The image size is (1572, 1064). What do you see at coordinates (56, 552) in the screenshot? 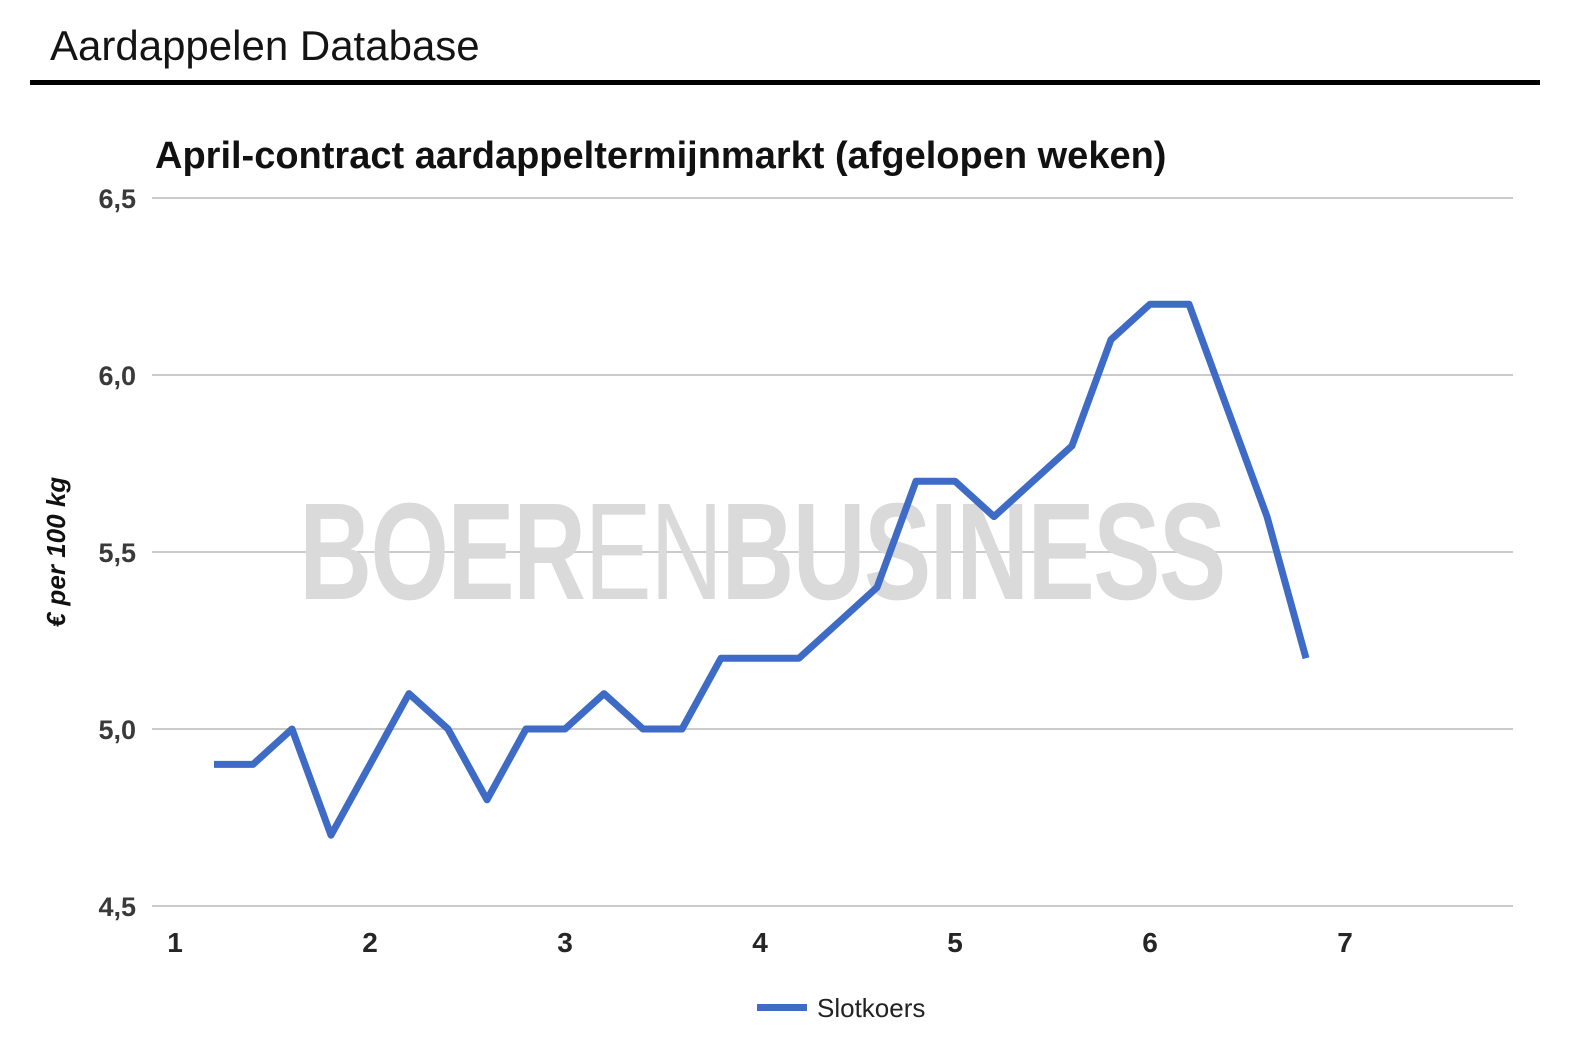
I see `y-axis-title: € per 100 kg` at bounding box center [56, 552].